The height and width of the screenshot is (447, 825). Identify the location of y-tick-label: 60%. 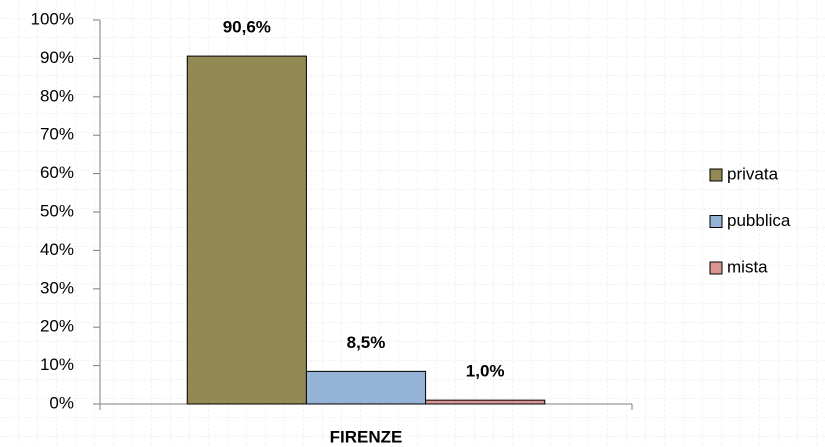
(57, 172).